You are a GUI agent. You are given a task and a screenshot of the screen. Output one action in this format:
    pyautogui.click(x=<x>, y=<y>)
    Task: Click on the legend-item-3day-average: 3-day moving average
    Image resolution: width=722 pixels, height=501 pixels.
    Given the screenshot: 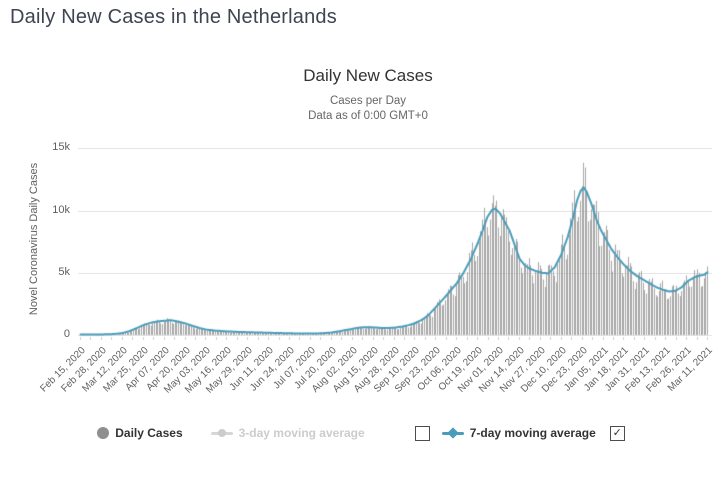 What is the action you would take?
    pyautogui.click(x=287, y=433)
    